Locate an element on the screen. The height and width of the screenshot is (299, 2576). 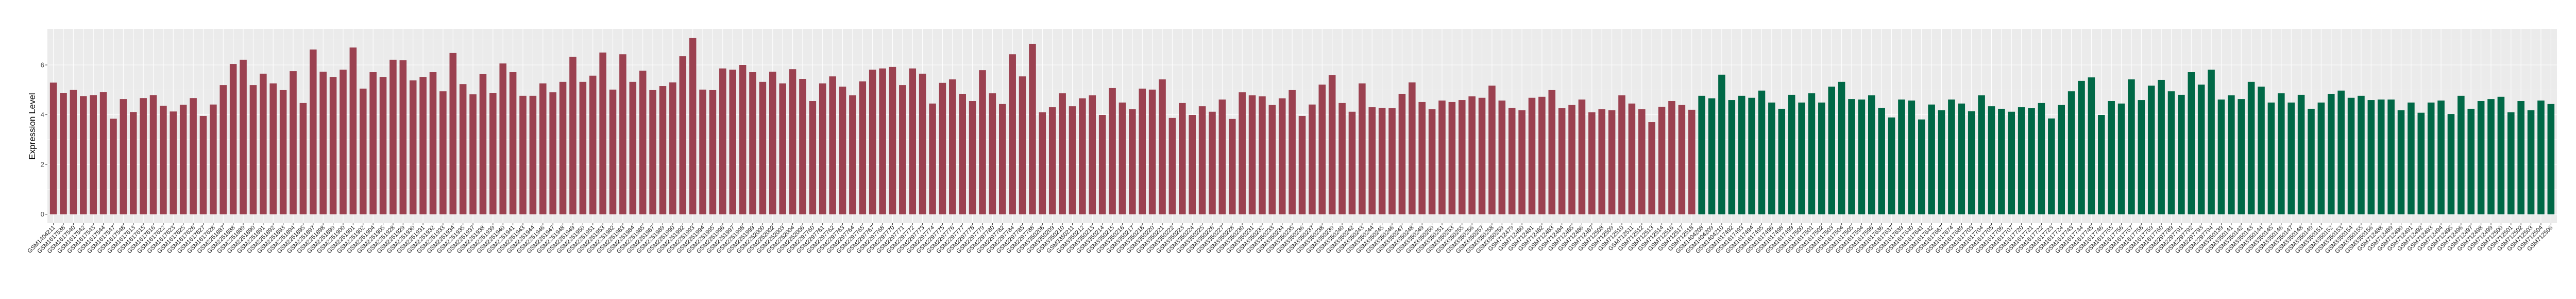
y-tick-label: 6 is located at coordinates (43, 65).